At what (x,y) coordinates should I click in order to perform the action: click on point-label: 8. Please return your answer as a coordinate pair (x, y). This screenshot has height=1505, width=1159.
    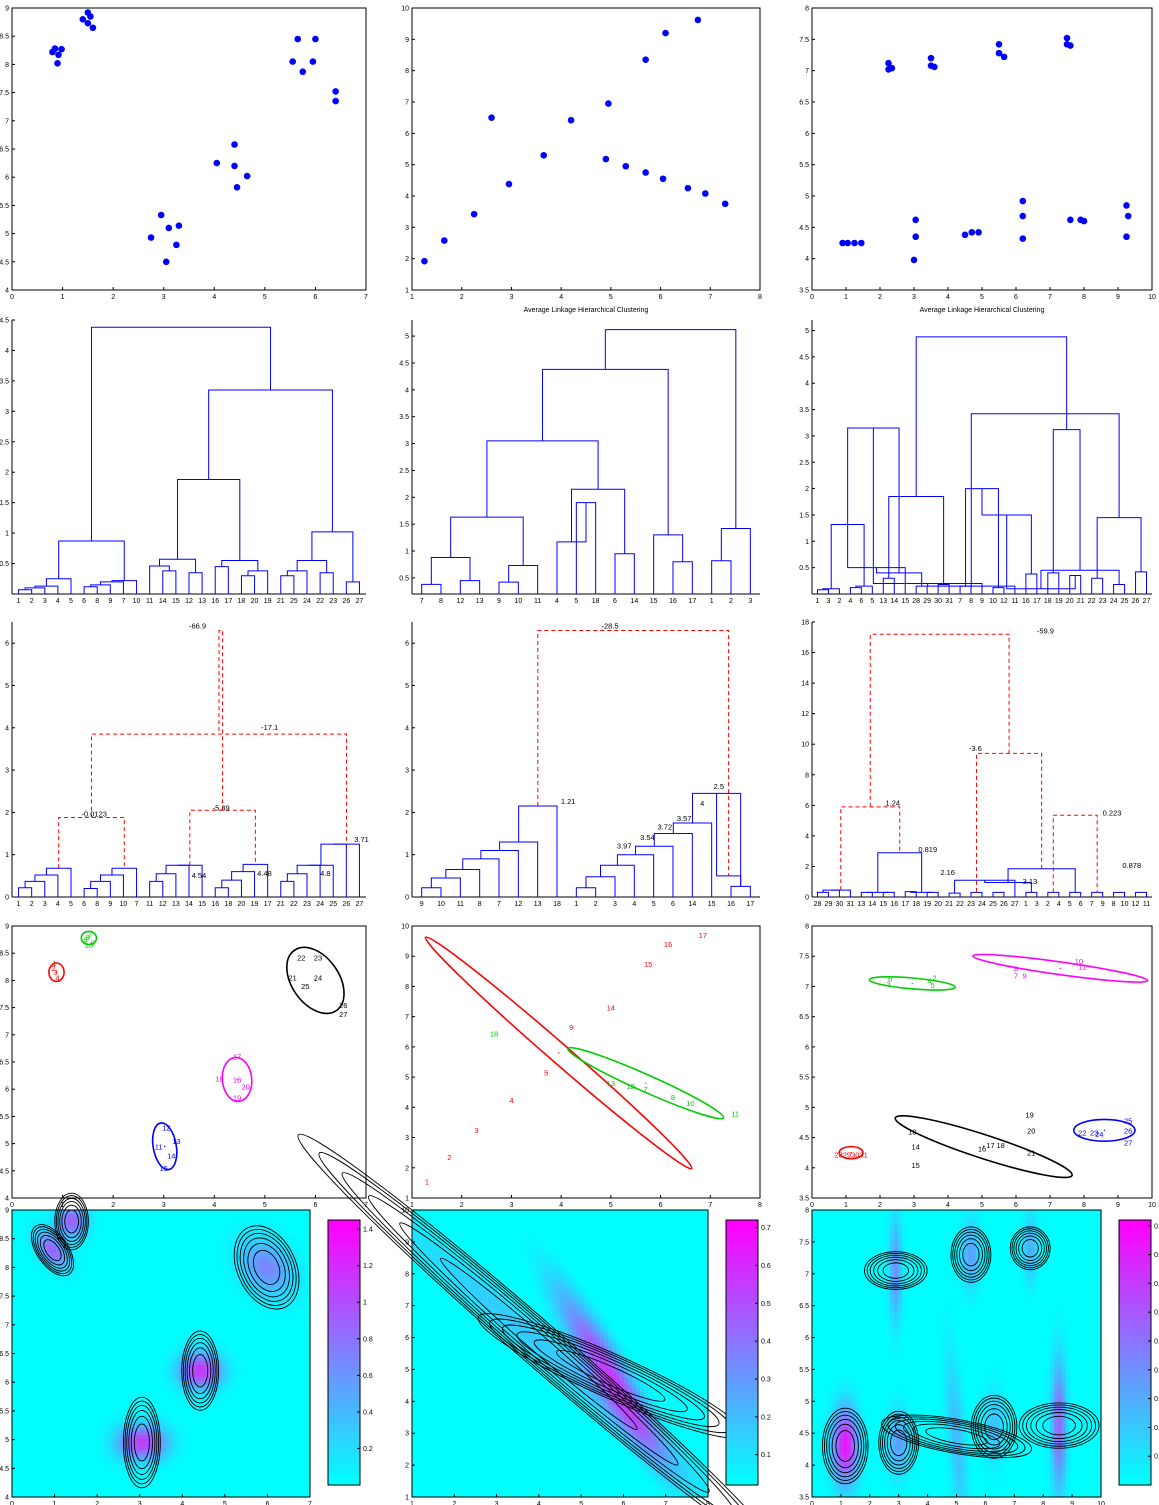
    Looking at the image, I should click on (88, 937).